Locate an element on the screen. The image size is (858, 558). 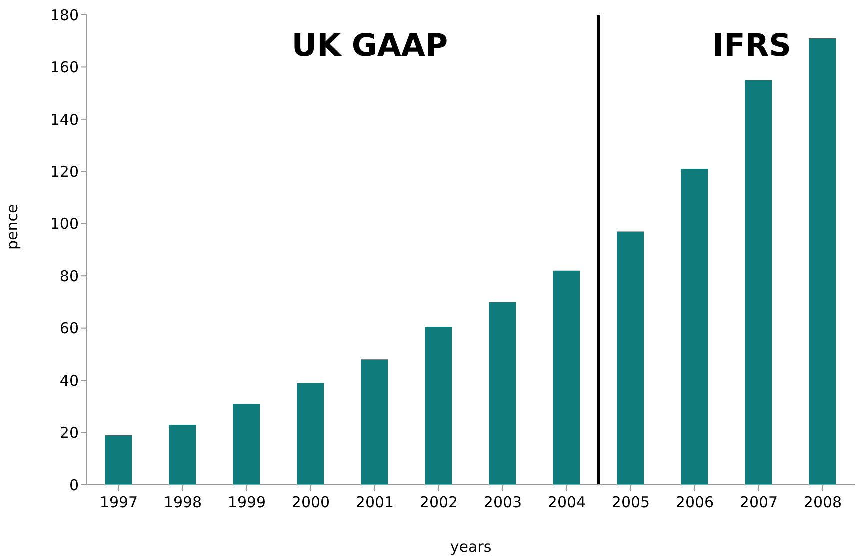
x-tick-label: 2003 is located at coordinates (503, 503).